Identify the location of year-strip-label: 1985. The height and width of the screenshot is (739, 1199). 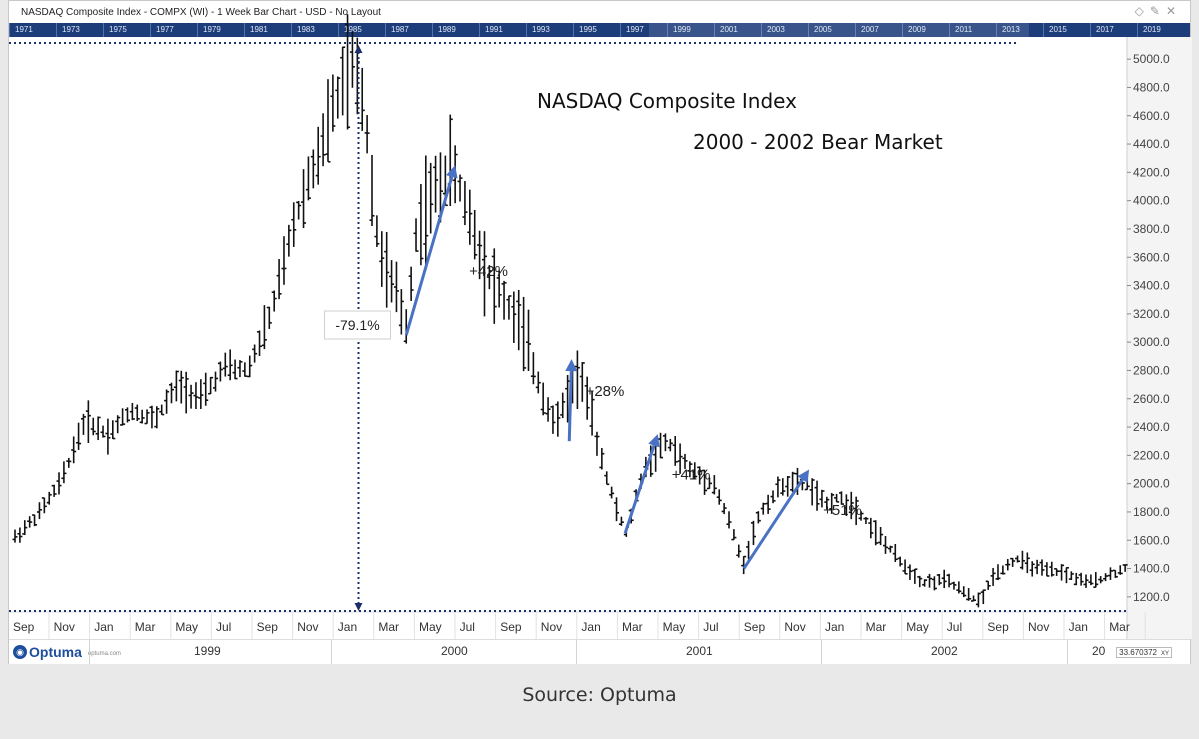
(353, 29).